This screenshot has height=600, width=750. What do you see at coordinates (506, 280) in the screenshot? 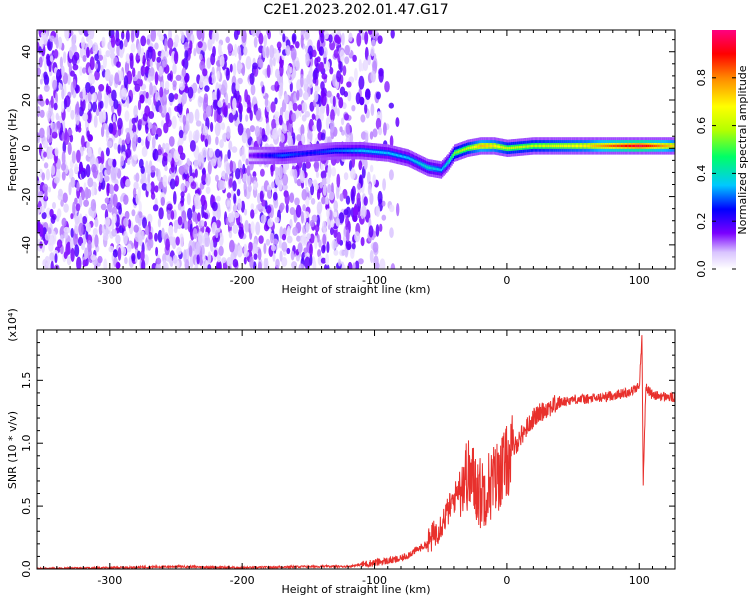
I see `x-tick-label: 0` at bounding box center [506, 280].